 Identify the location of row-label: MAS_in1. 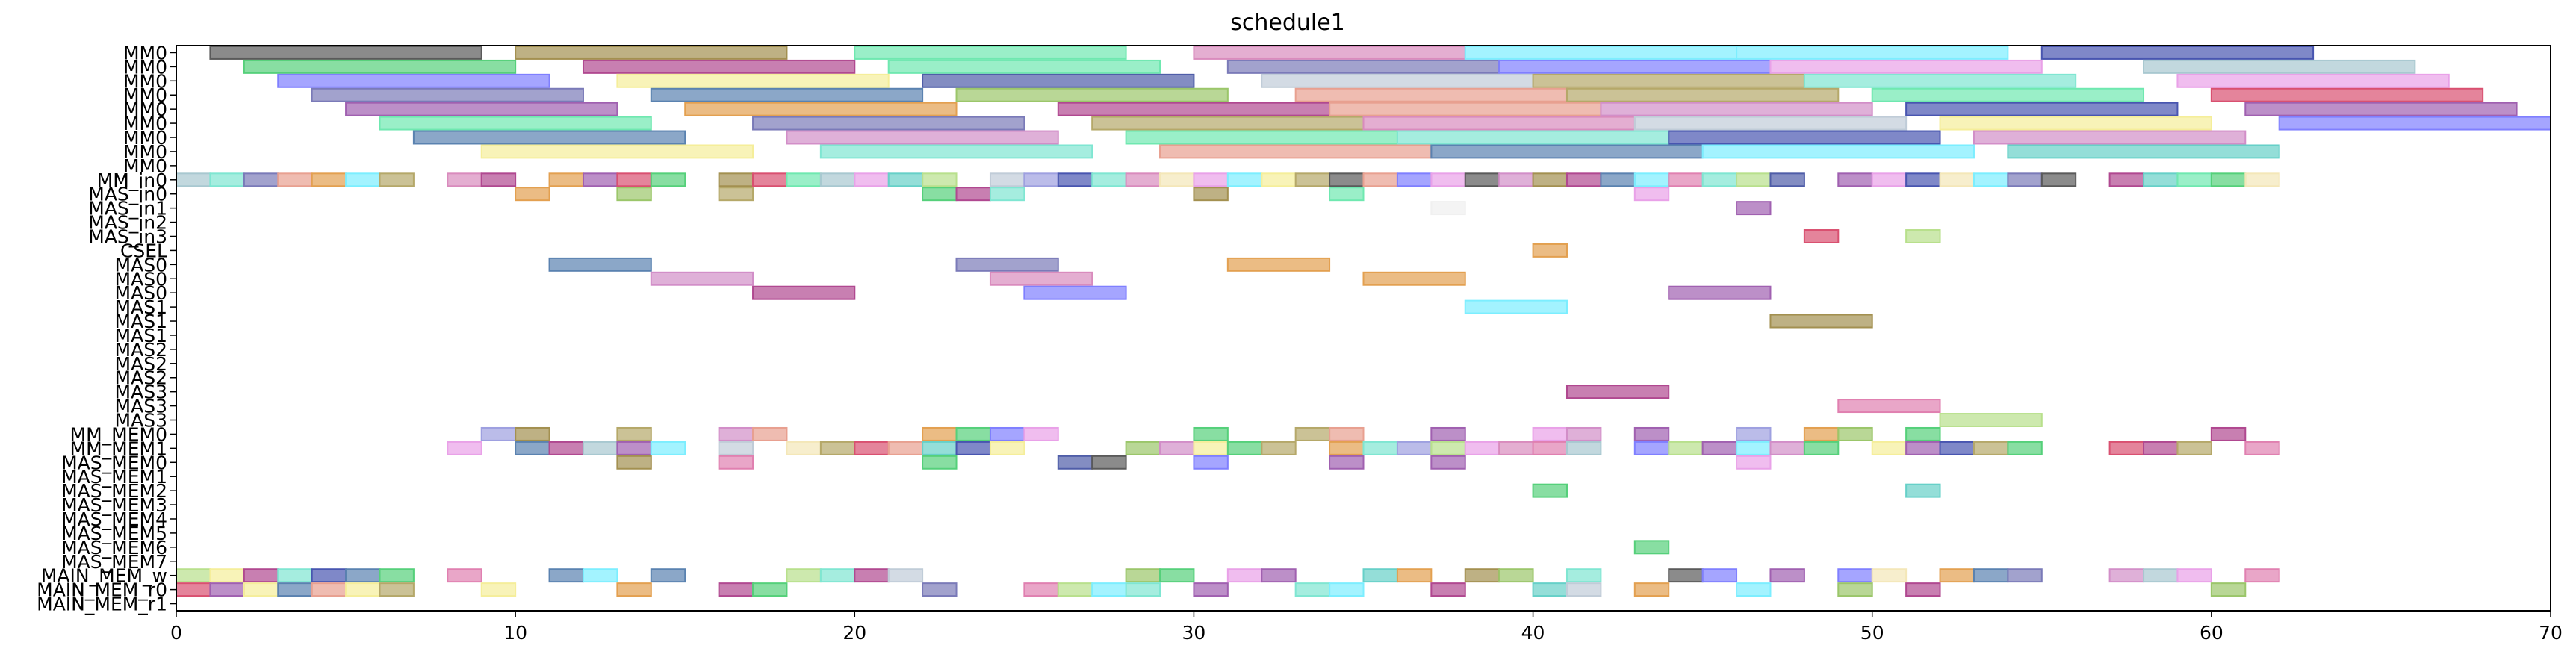
(128, 209).